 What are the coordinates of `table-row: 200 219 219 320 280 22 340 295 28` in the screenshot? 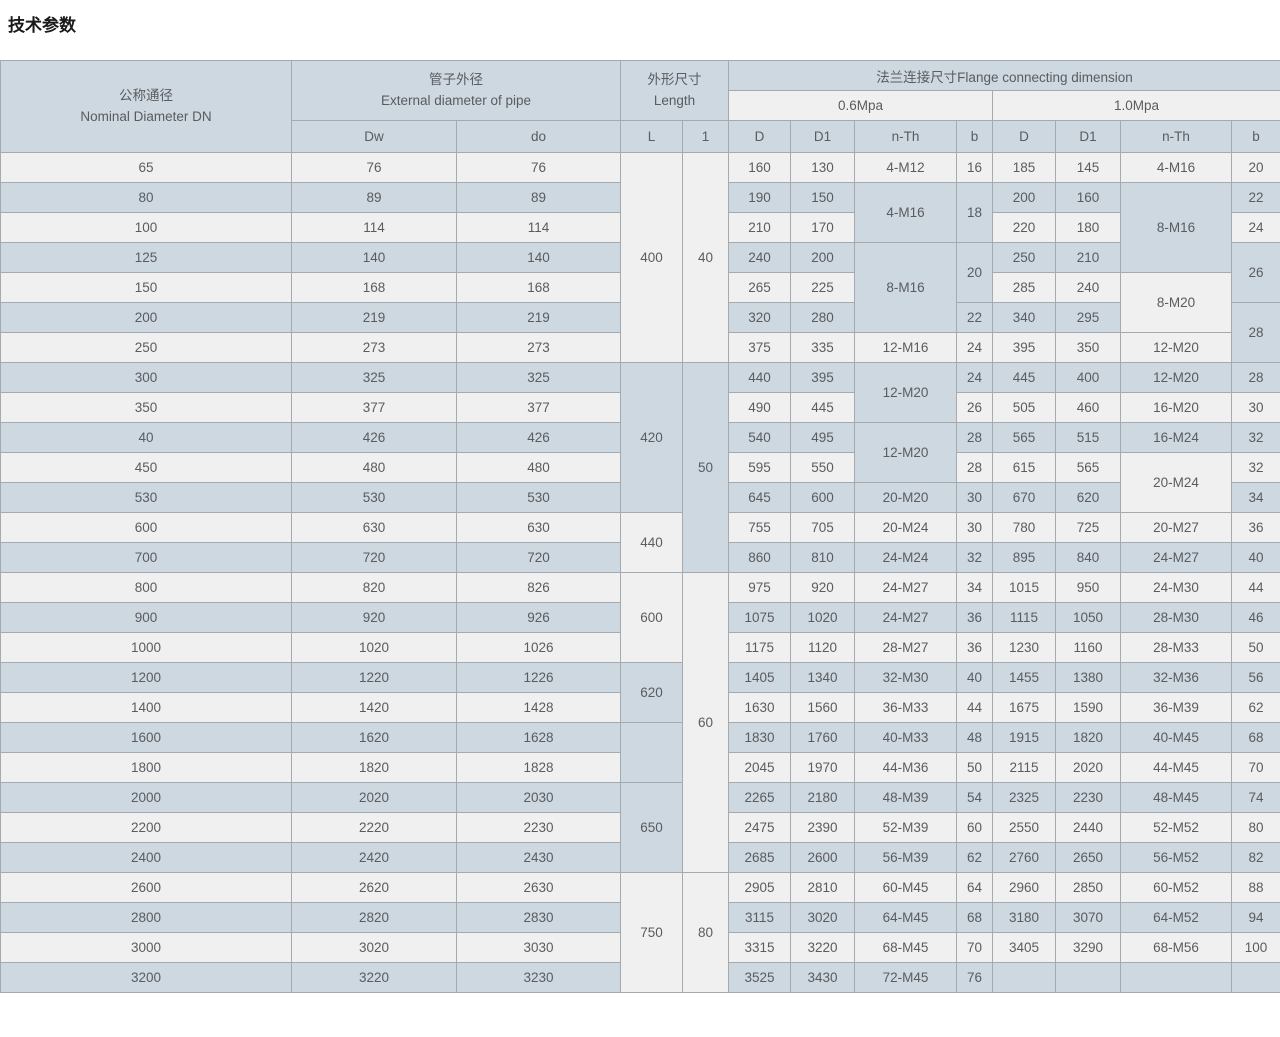 It's located at (640, 332).